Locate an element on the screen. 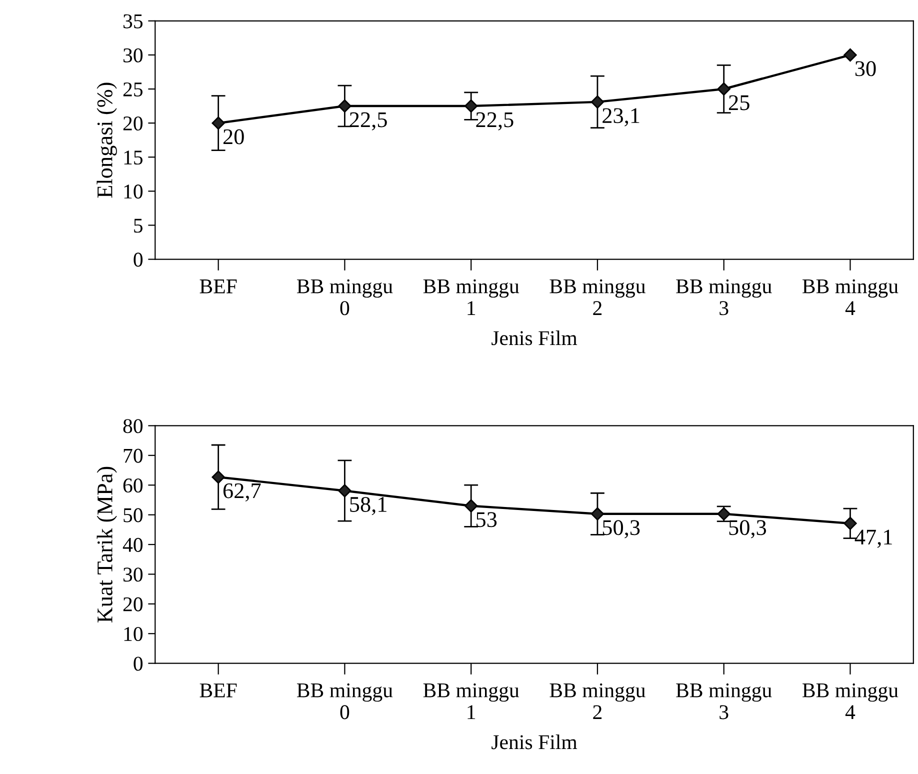 This screenshot has height=774, width=918. y-tick-label: 40 is located at coordinates (132, 545).